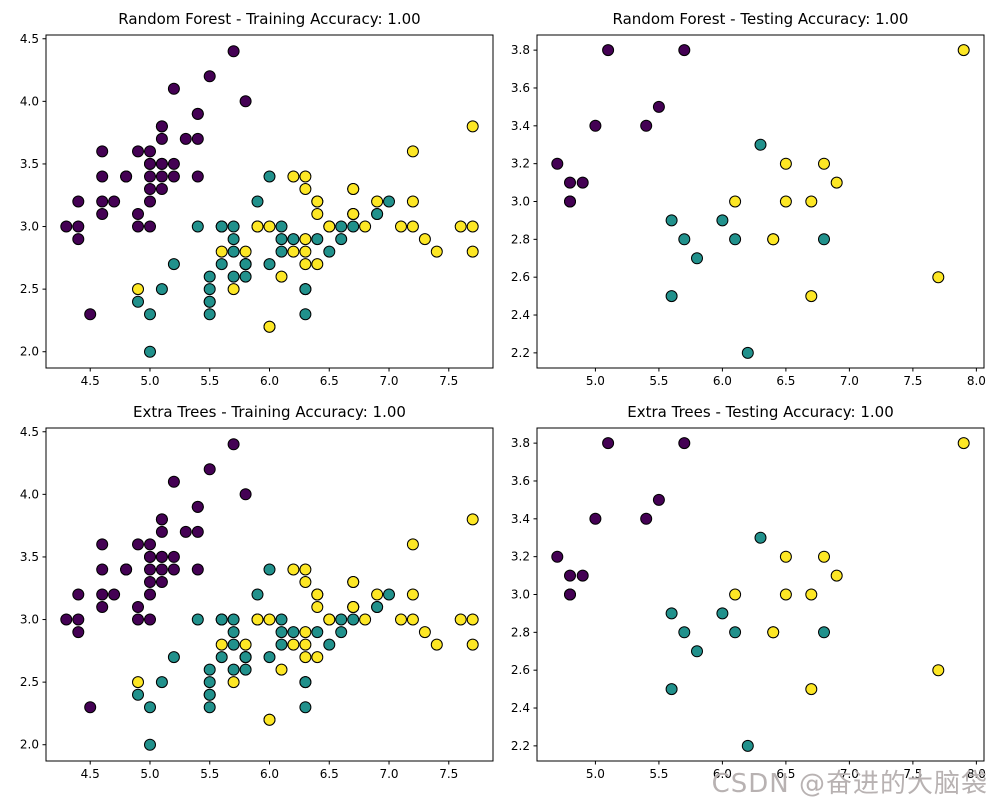 The image size is (1000, 800). I want to click on y-tick-label: 2.2, so click(520, 746).